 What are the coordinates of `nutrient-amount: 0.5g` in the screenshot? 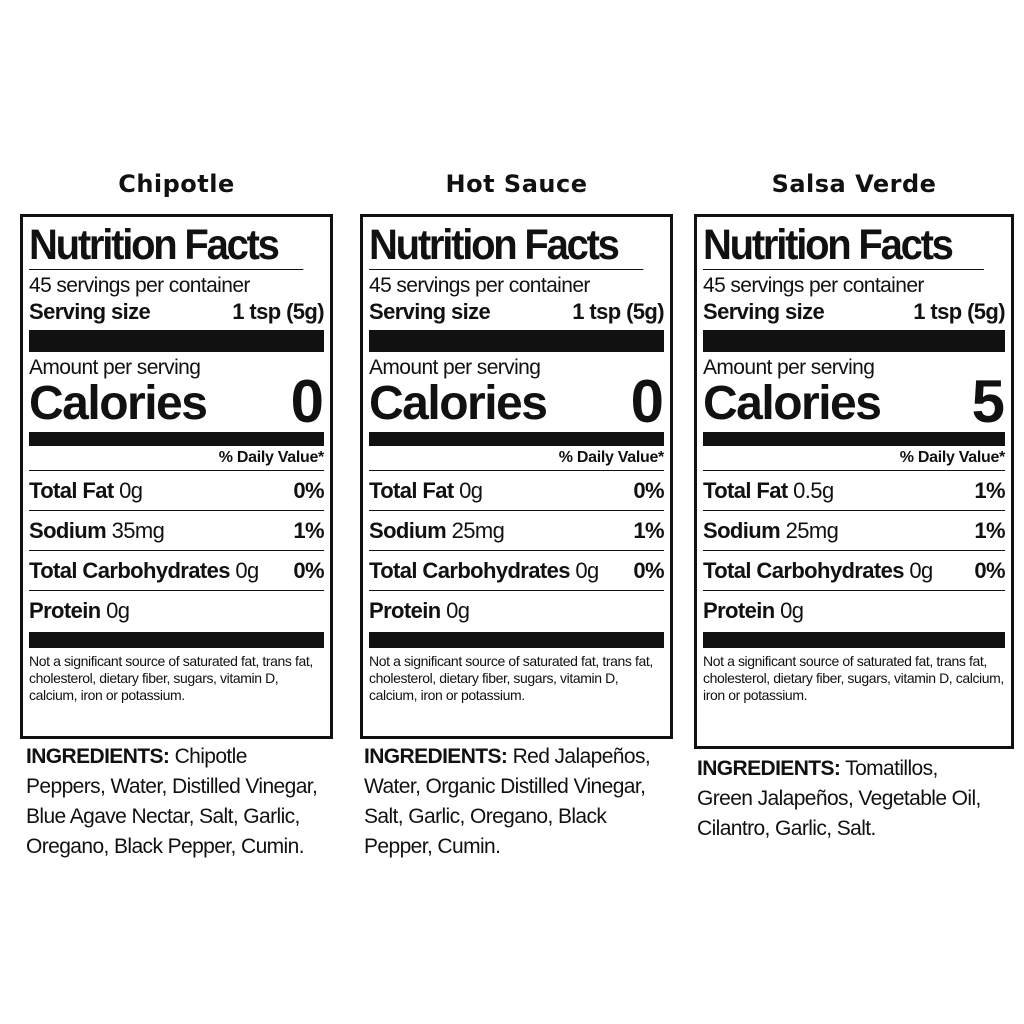 It's located at (813, 490).